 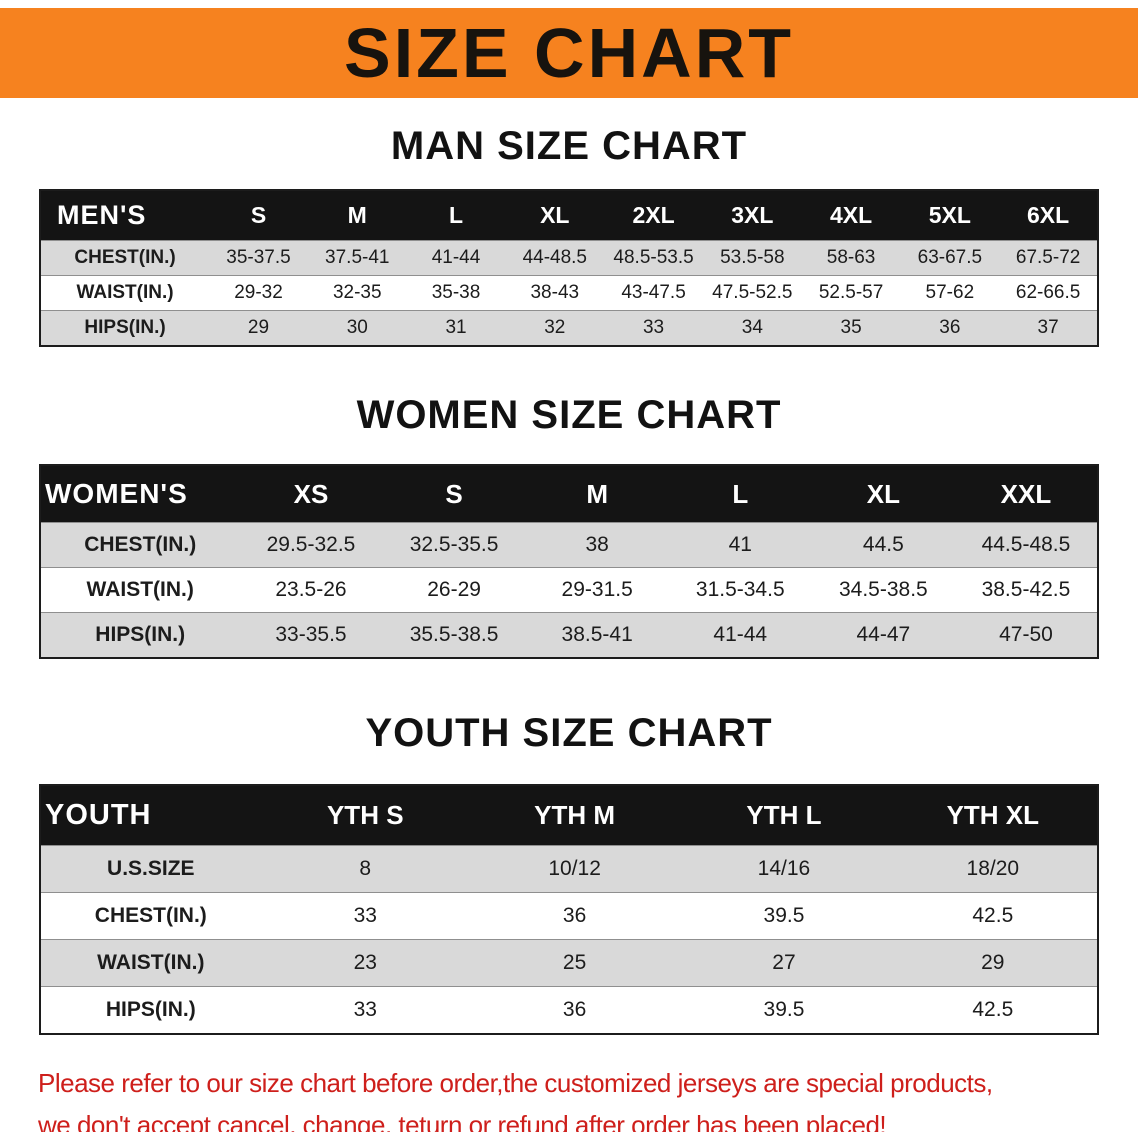 What do you see at coordinates (555, 258) in the screenshot?
I see `size-value: 44-48.5` at bounding box center [555, 258].